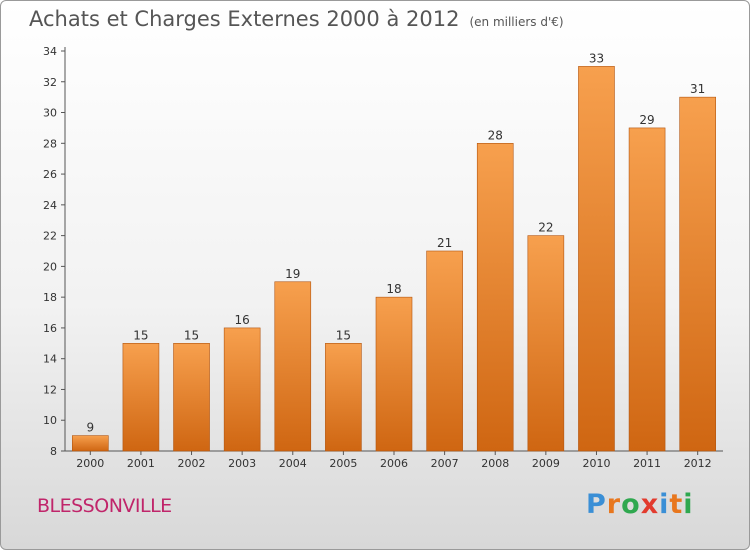 This screenshot has width=750, height=550. I want to click on data-label-2012: 31, so click(697, 89).